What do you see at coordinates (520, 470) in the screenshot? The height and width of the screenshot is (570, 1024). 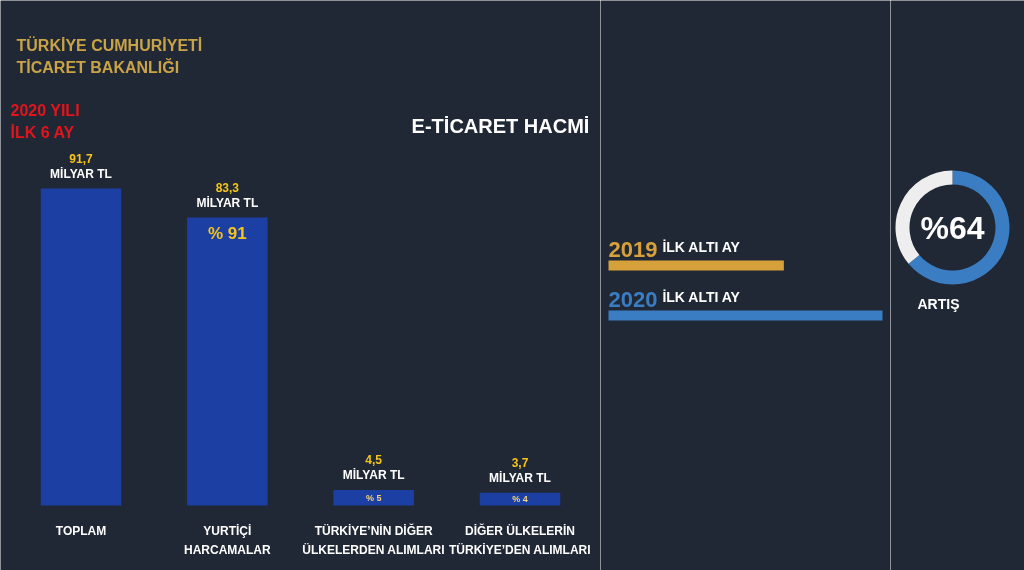 I see `data-label: 3,7 MİLYAR TL` at bounding box center [520, 470].